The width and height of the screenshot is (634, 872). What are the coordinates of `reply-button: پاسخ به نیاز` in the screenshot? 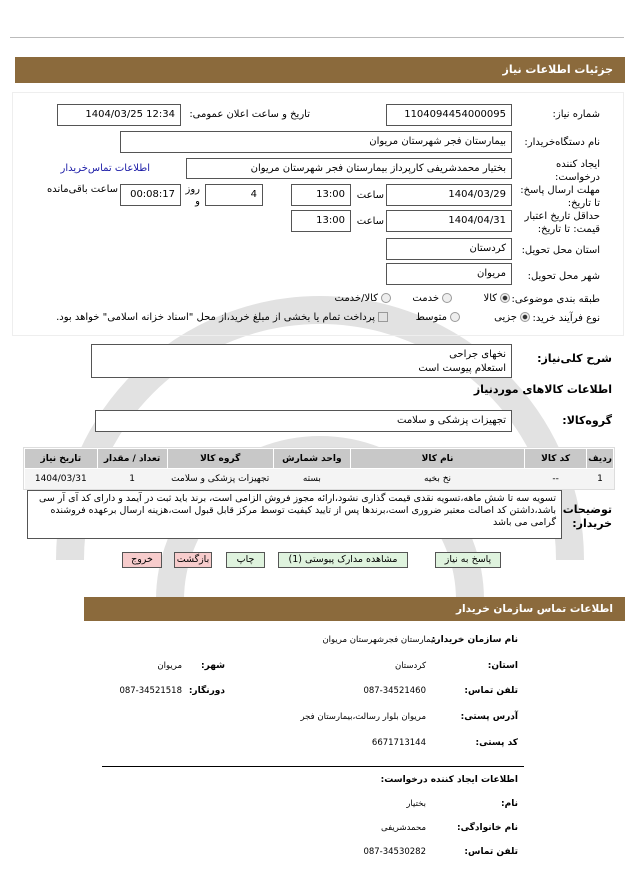 It's located at (468, 560).